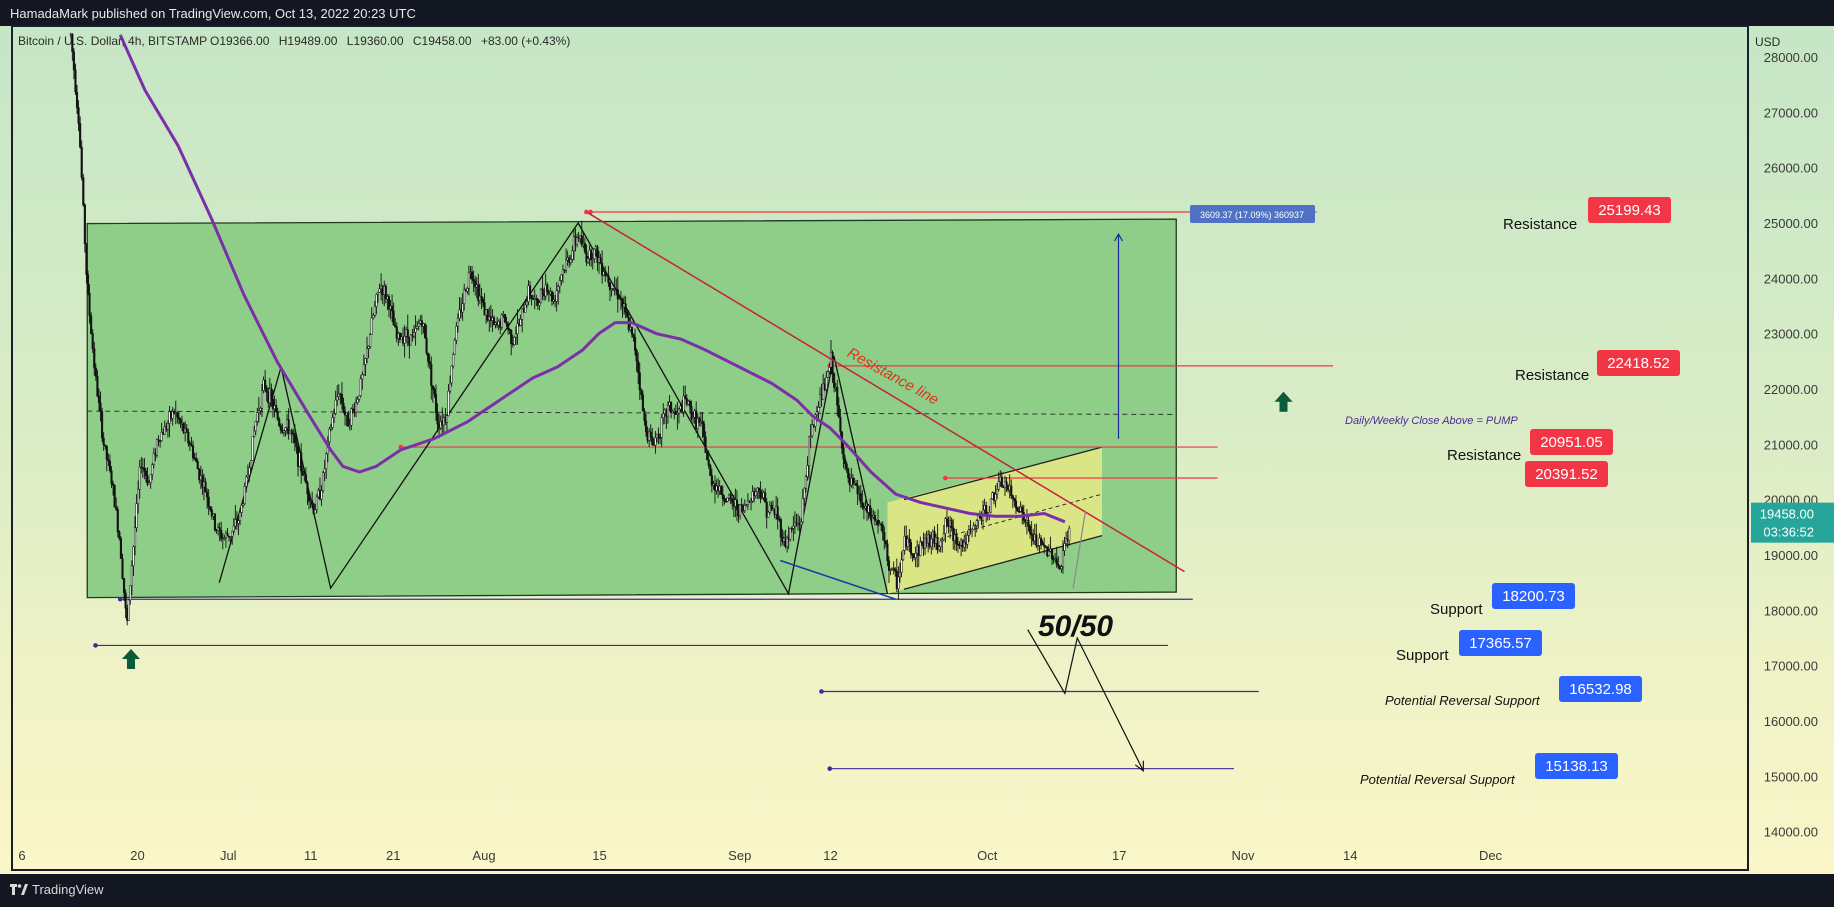 The height and width of the screenshot is (907, 1834). I want to click on y-tick-label-2: 16000.00, so click(1791, 721).